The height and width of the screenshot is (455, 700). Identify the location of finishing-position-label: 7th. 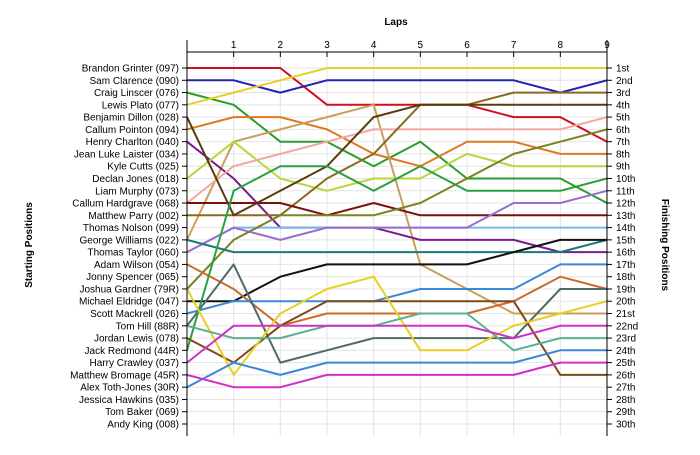
(623, 142).